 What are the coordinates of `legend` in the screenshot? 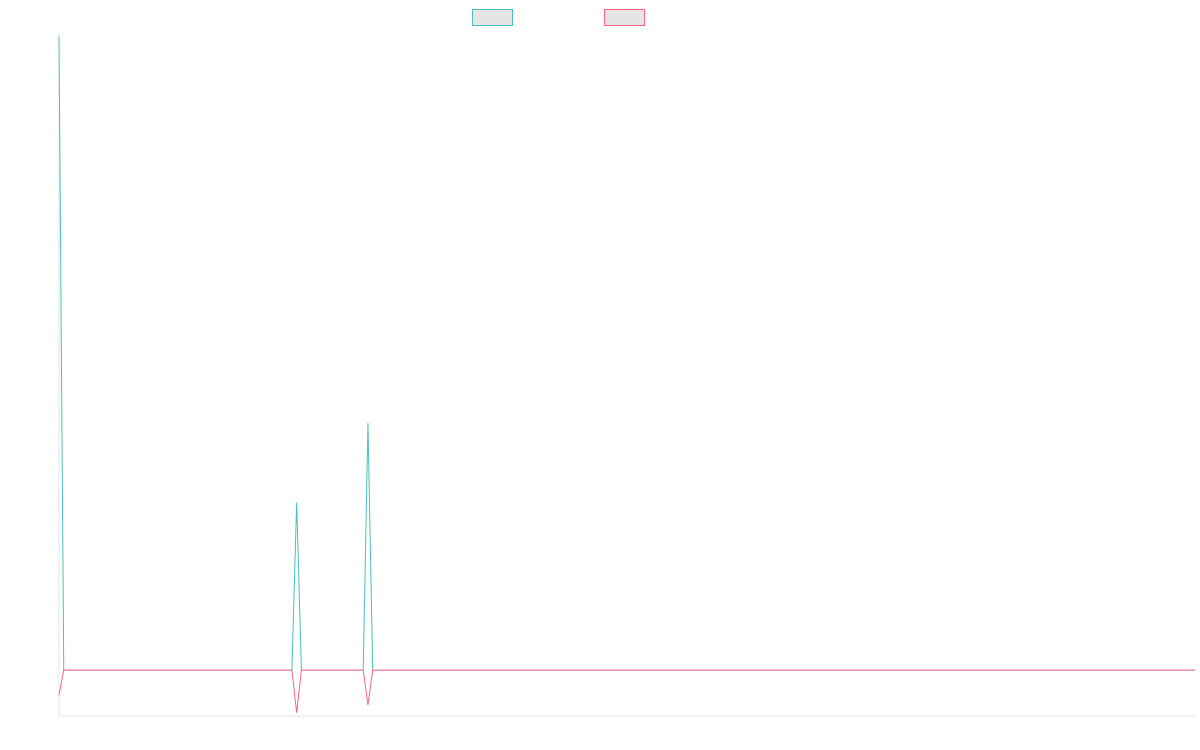 It's located at (558, 17).